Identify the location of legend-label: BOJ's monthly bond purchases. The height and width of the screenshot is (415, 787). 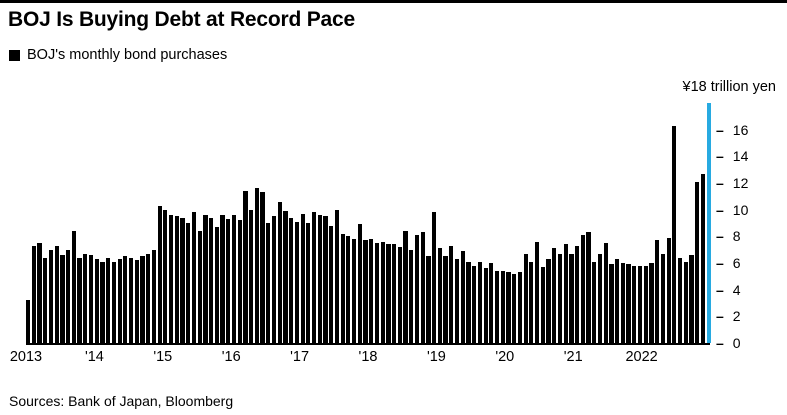
(127, 55).